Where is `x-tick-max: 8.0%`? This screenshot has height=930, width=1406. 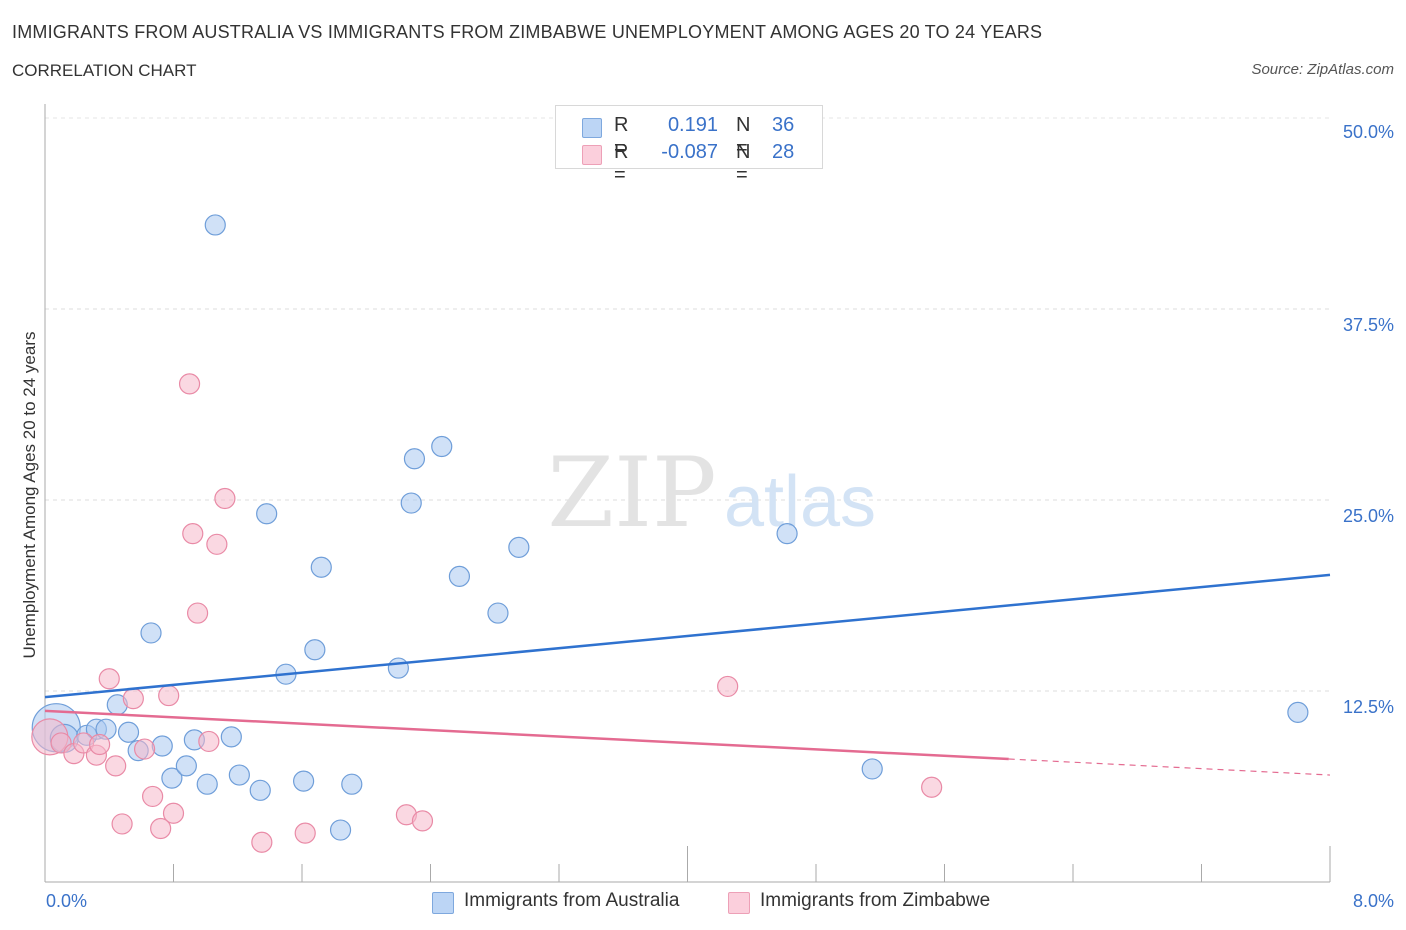
x-tick-max: 8.0% is located at coordinates (1373, 901).